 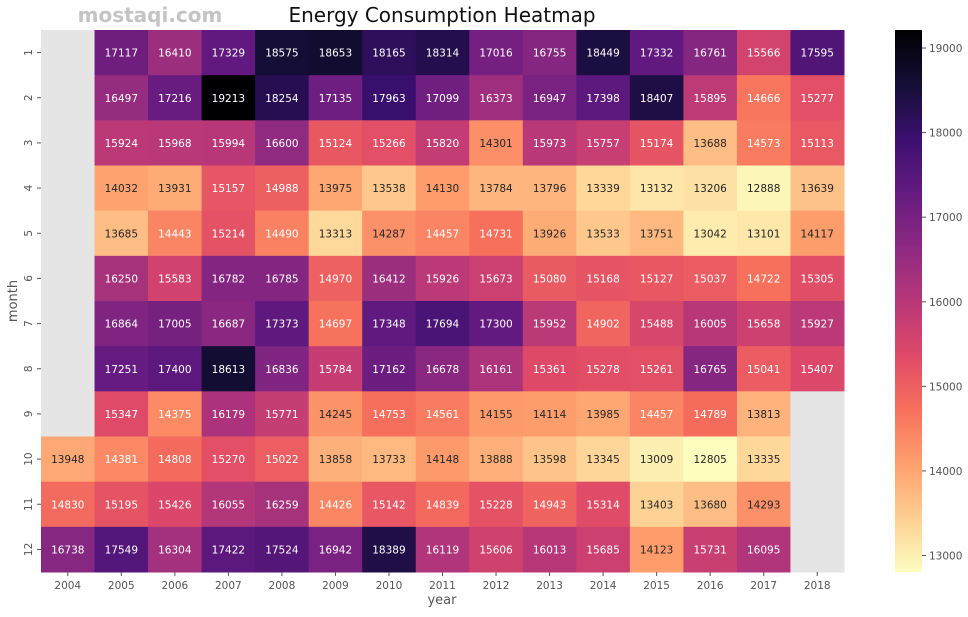 I want to click on cell-value-label: 16013, so click(x=549, y=550).